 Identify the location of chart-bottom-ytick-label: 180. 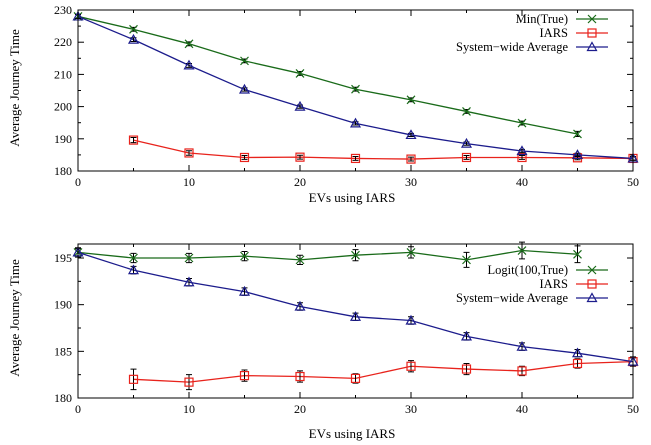
(63, 398).